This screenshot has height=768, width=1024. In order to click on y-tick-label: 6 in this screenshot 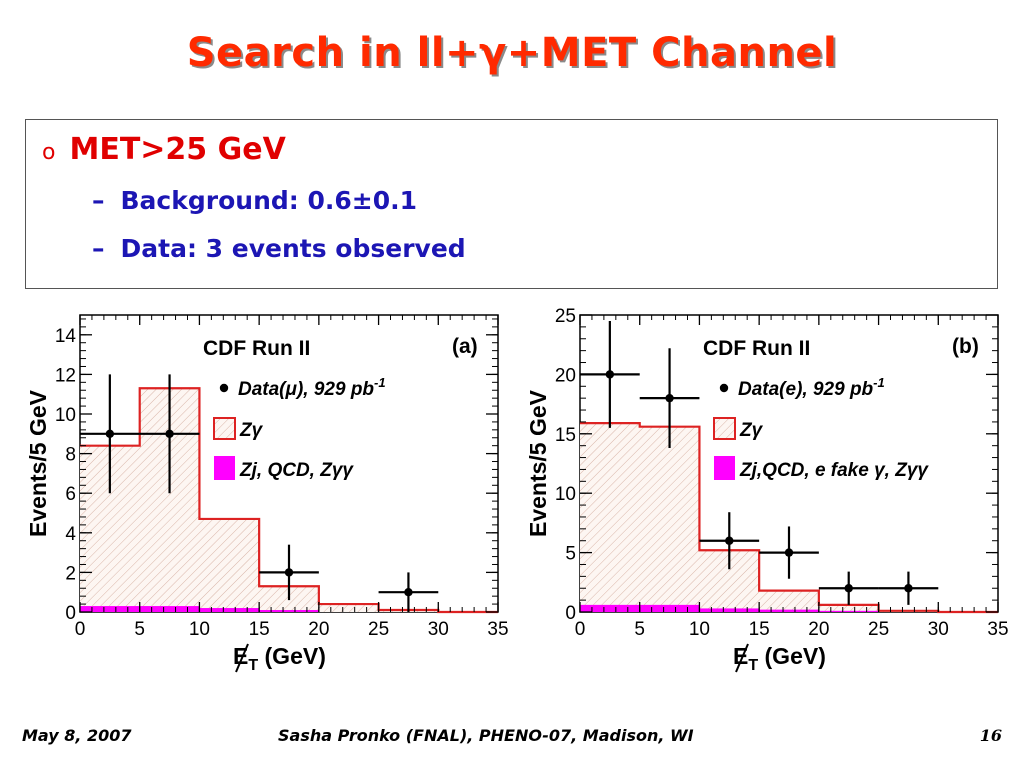, I will do `click(70, 494)`.